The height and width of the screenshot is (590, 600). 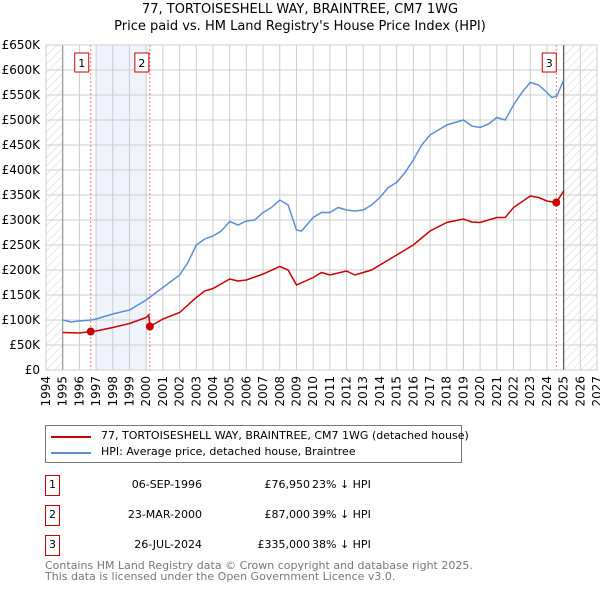 I want to click on x-tick-label: 1997, so click(x=96, y=391).